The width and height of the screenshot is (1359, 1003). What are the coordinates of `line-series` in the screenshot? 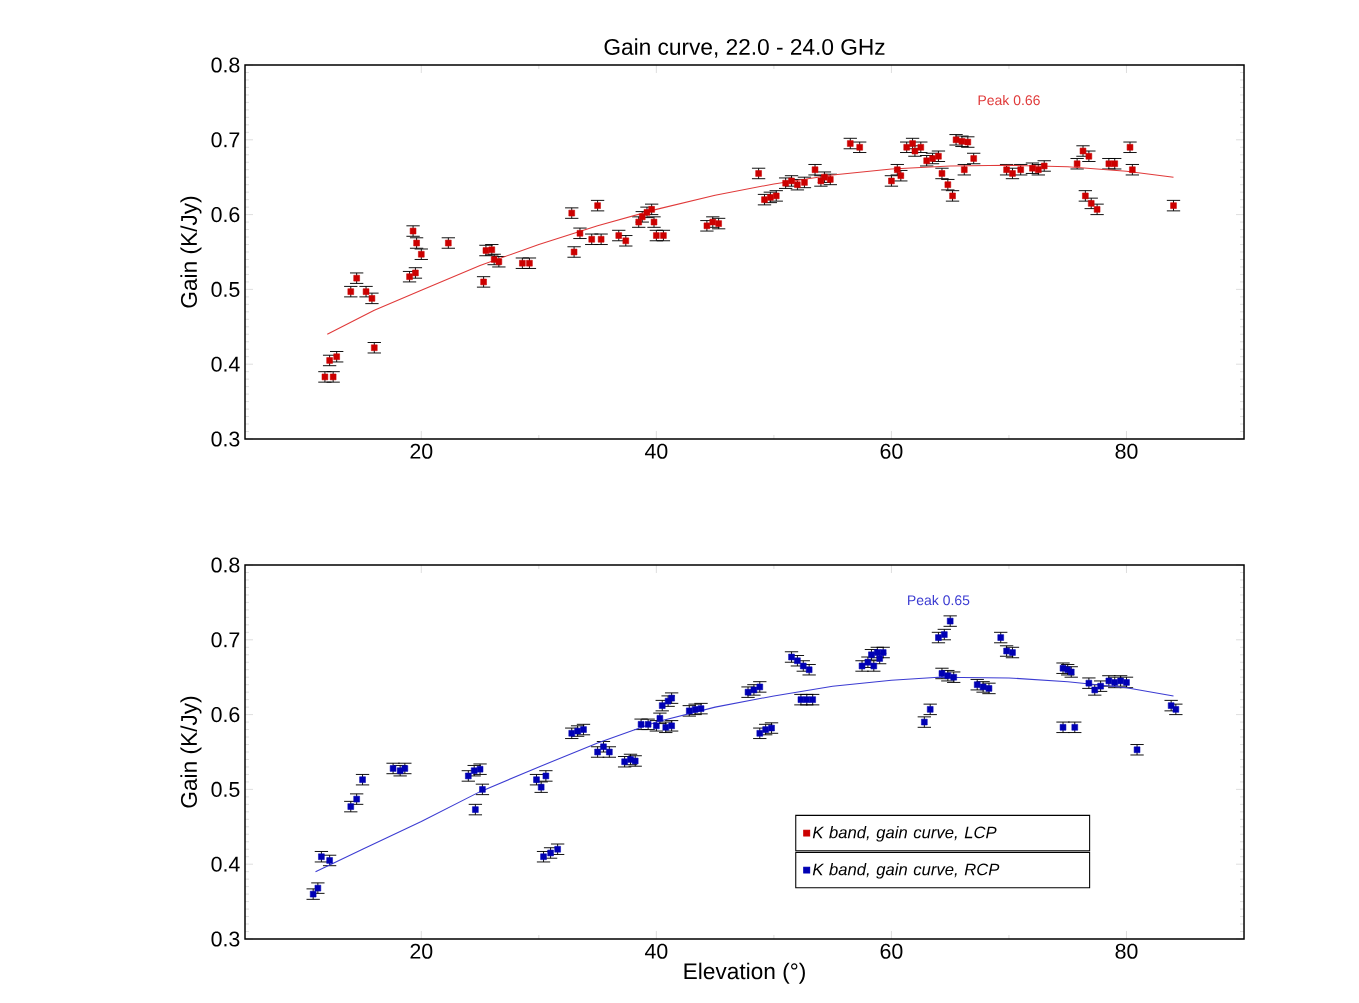 It's located at (750, 249).